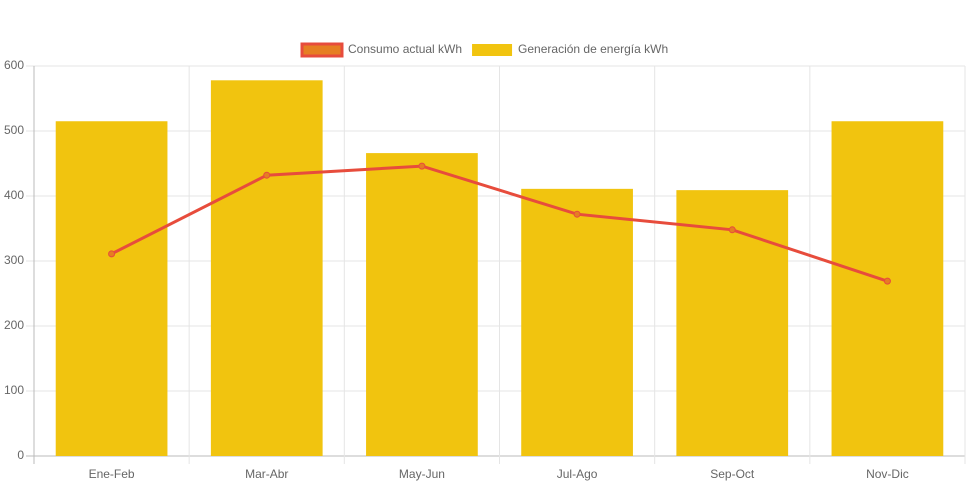  I want to click on y-tick-label: 0, so click(20, 455).